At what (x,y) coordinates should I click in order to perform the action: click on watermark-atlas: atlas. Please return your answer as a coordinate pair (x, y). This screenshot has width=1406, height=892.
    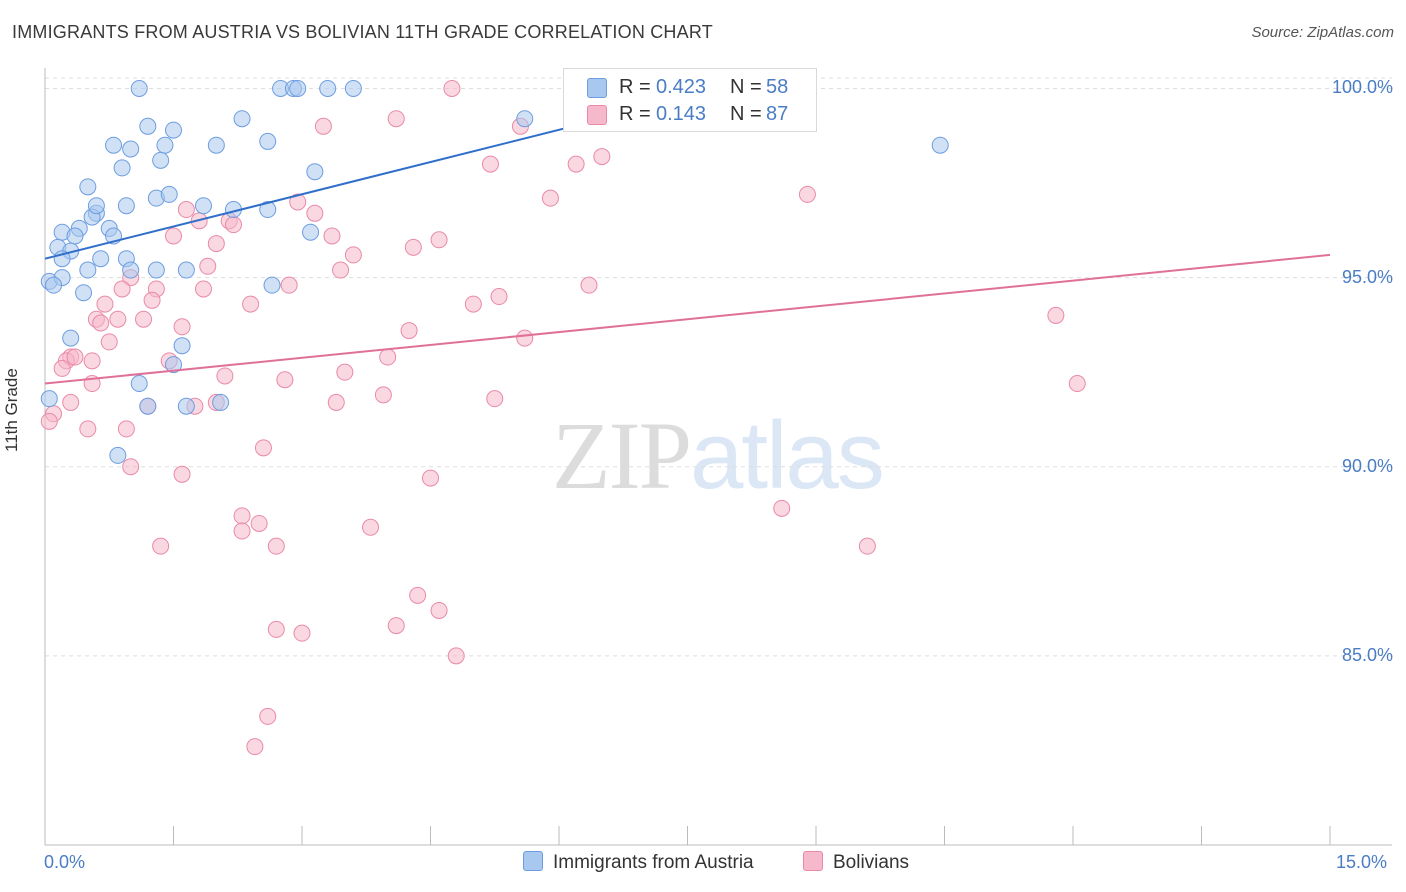
    Looking at the image, I should click on (787, 455).